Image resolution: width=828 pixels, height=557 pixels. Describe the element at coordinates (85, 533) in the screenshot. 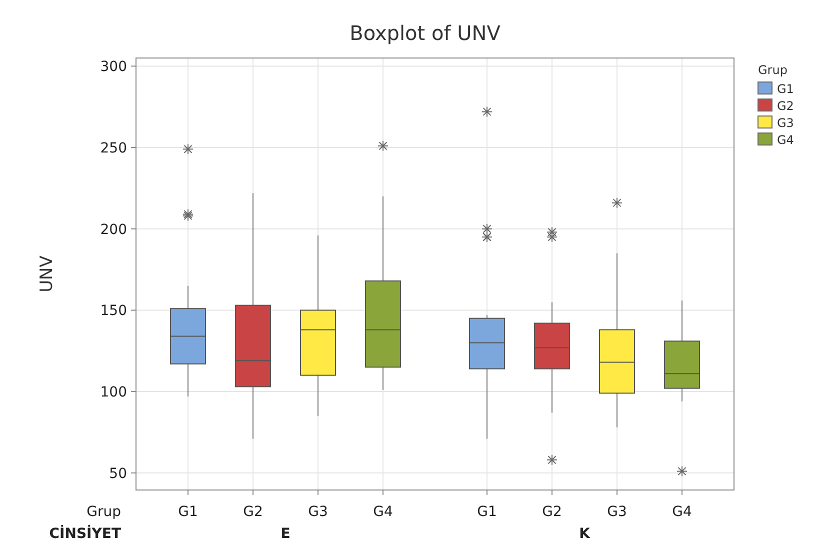

I see `x-axis-title: CİNSİYET` at that location.